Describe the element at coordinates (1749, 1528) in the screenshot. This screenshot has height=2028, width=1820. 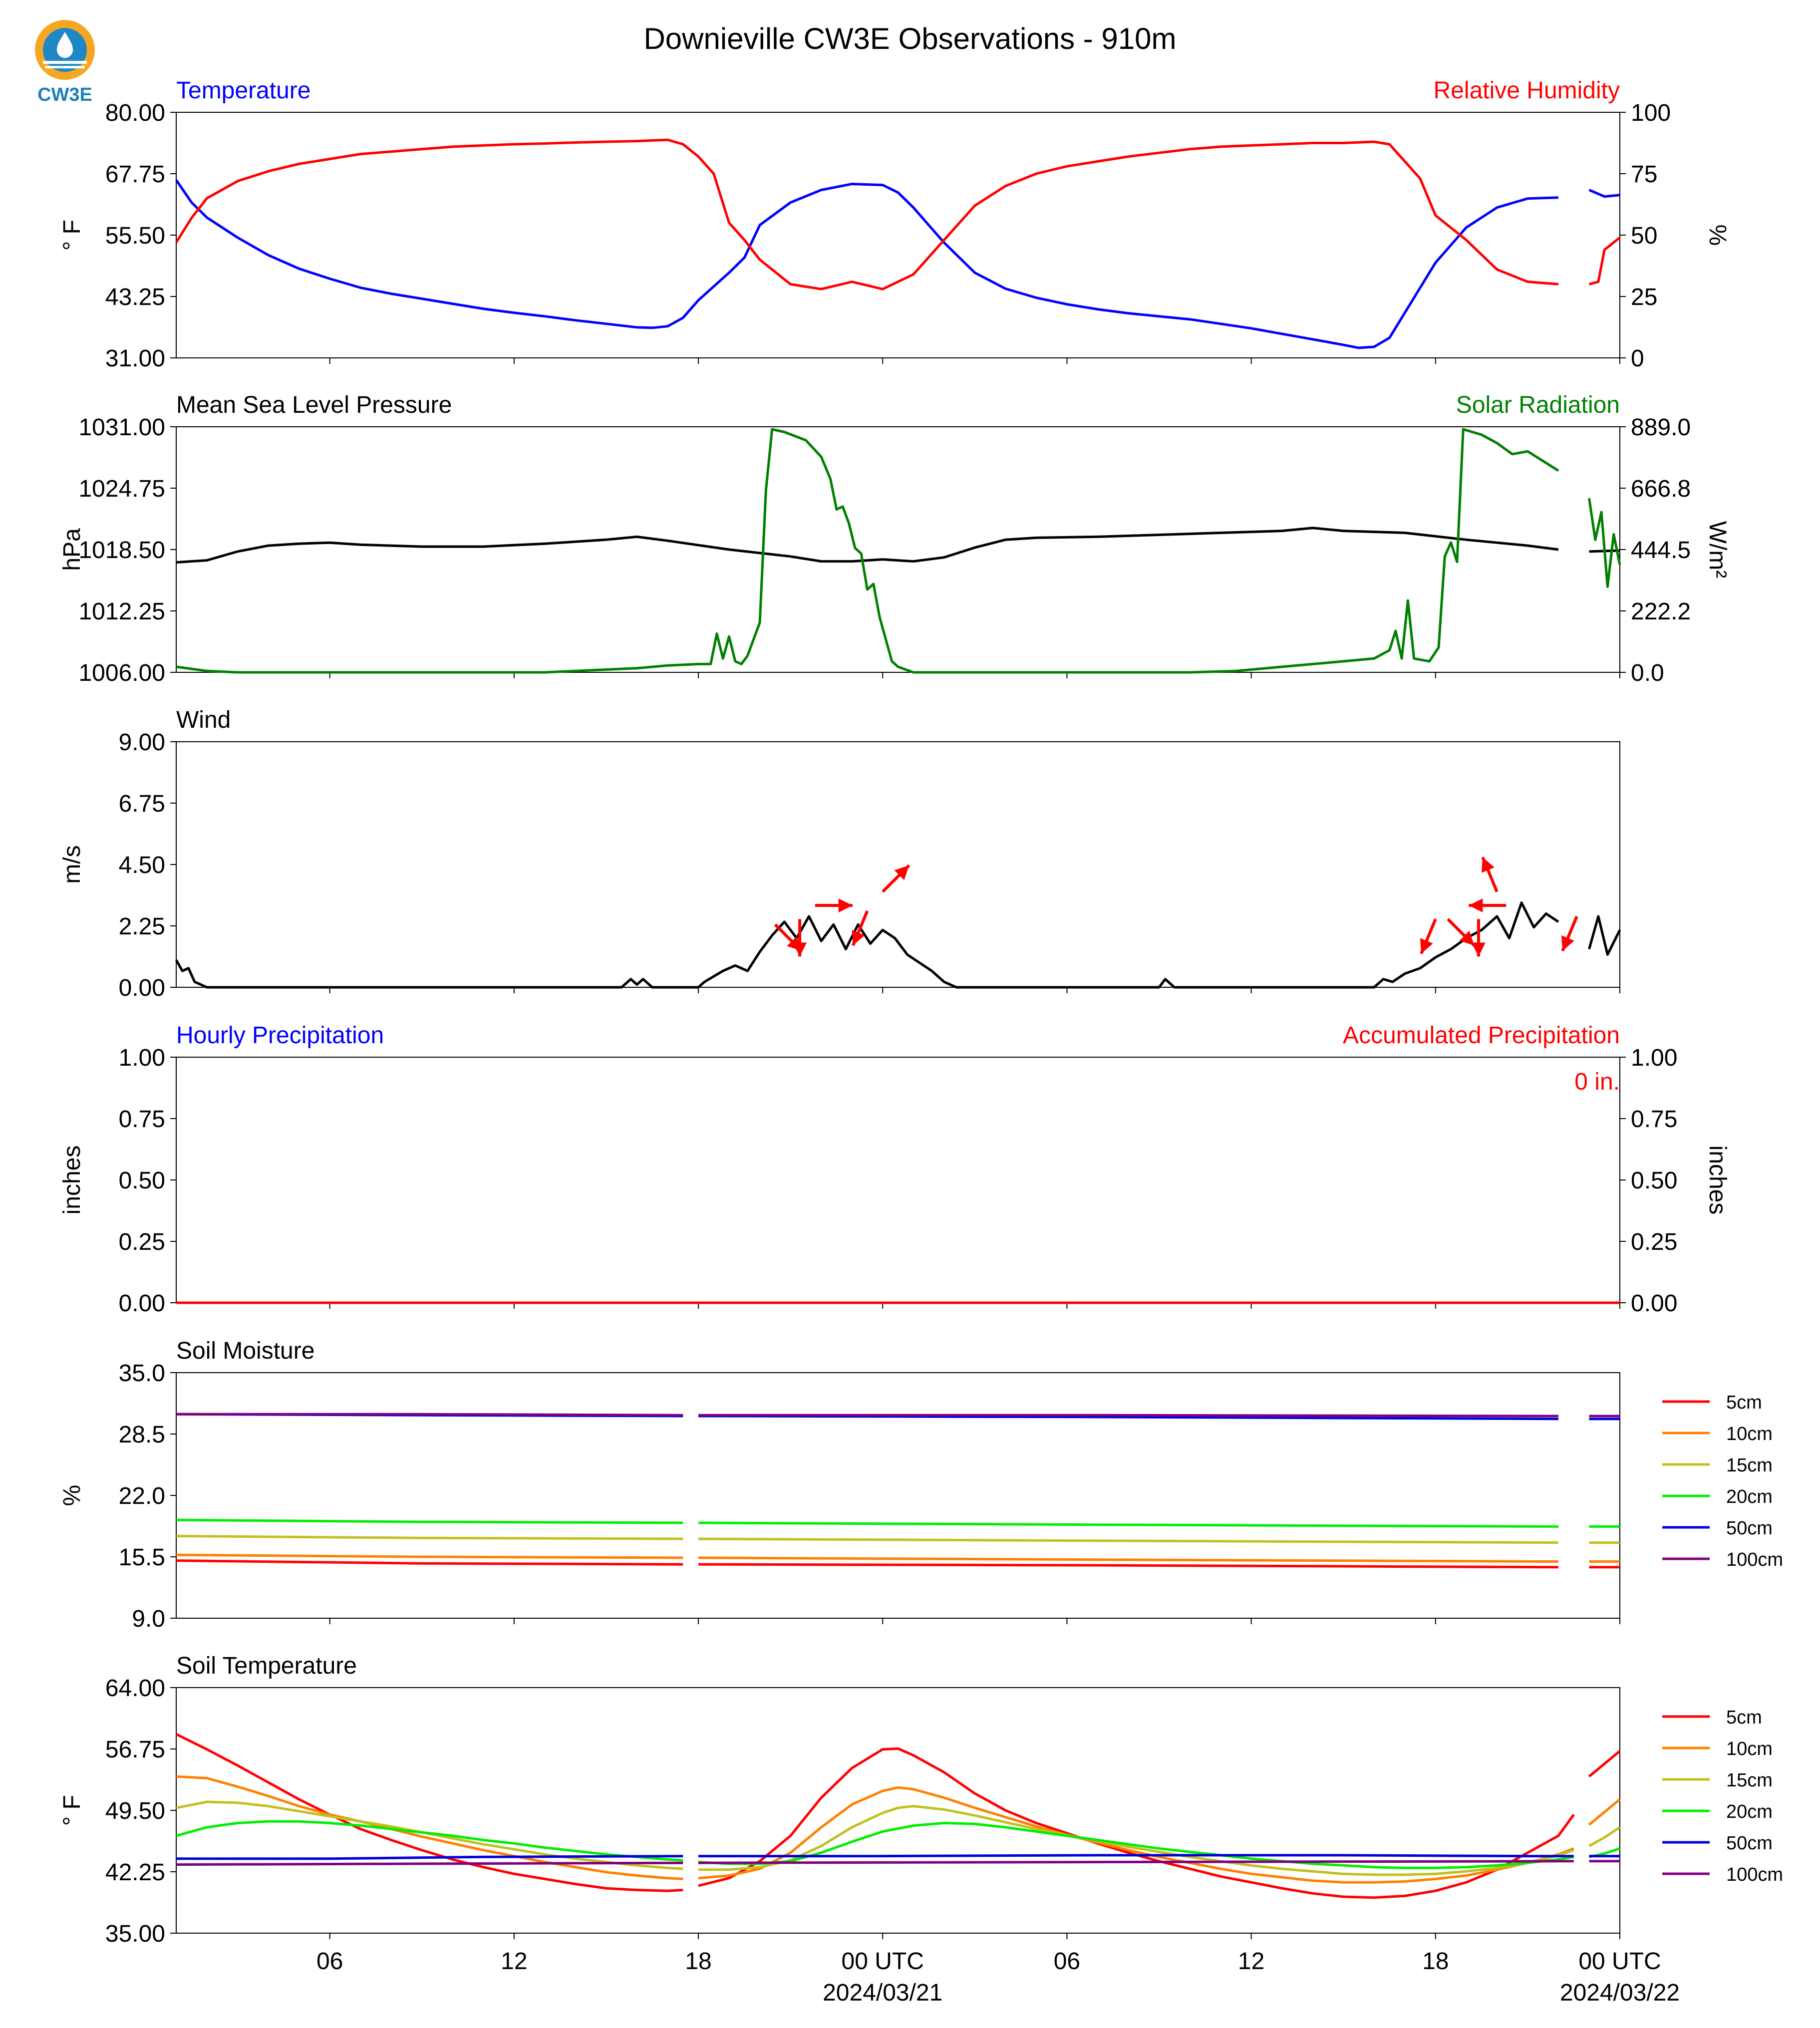
I see `soil_moisture-legend-label: 50cm` at that location.